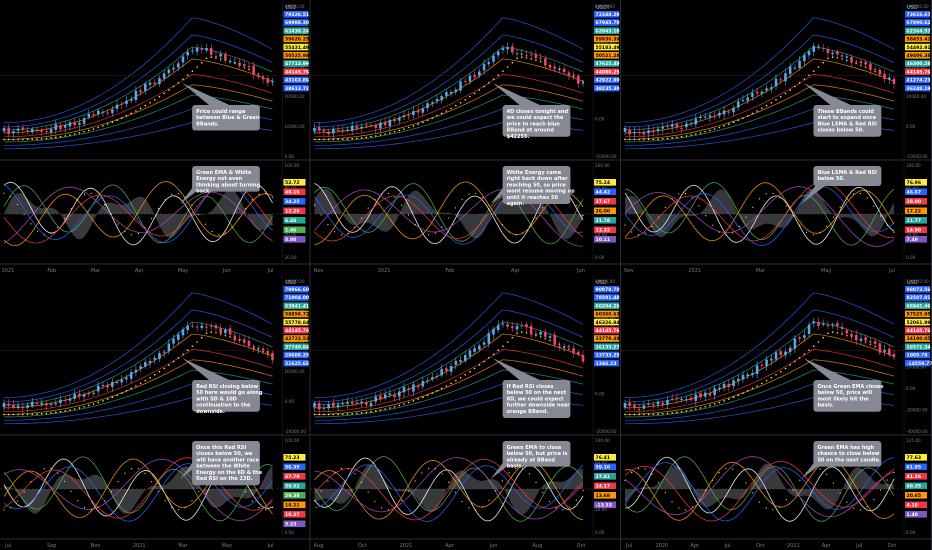 This screenshot has width=932, height=550. I want to click on time-label: Nov, so click(96, 546).